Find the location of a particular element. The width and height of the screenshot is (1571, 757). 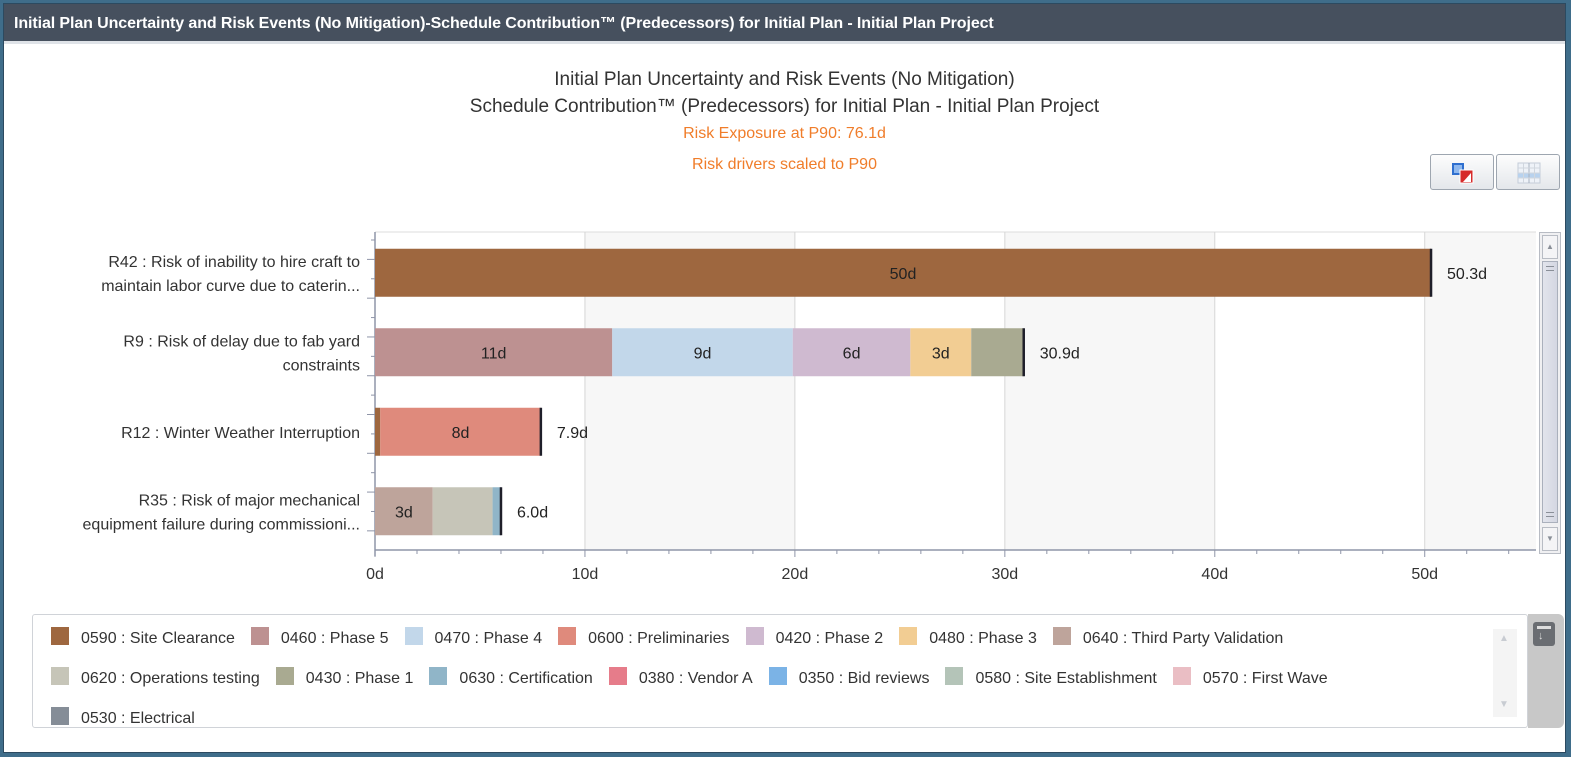

legend-label: 0380 : Vendor A is located at coordinates (695, 678).